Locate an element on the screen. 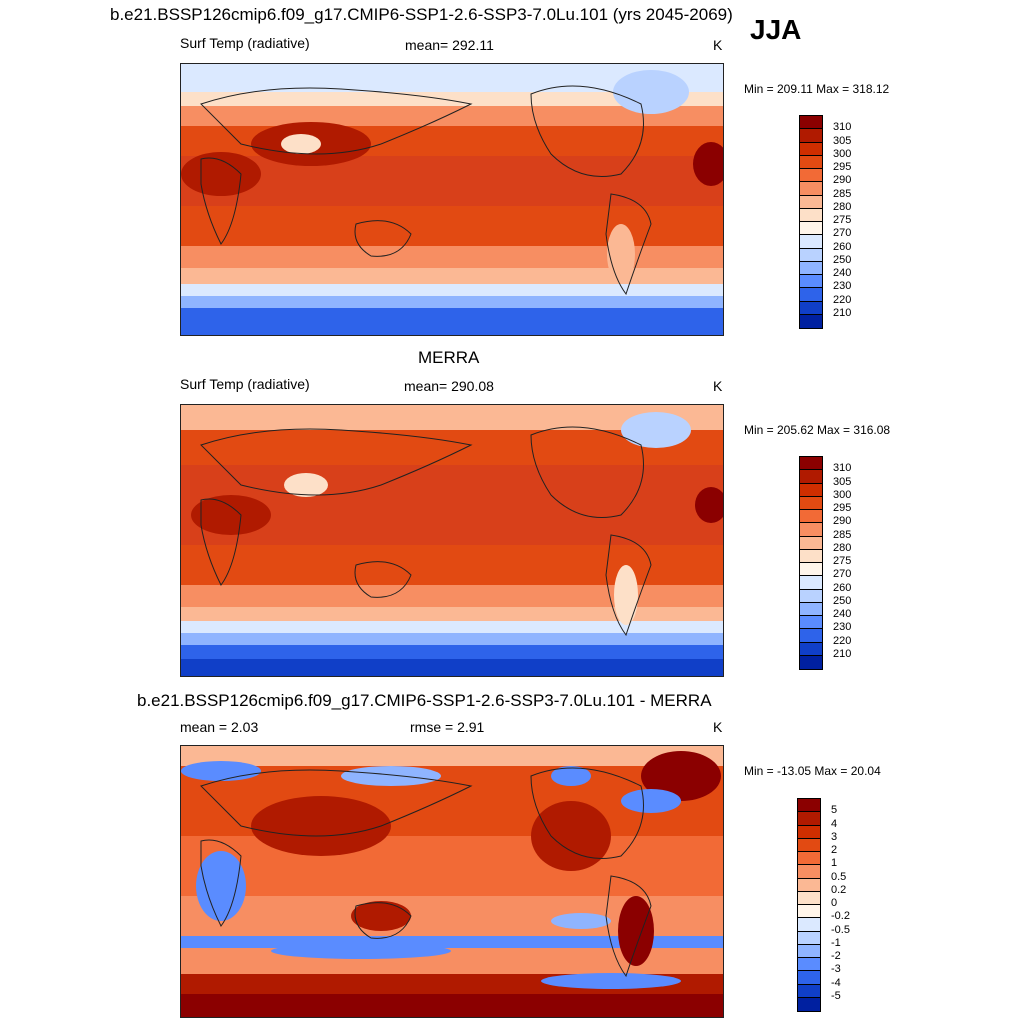  panel-2-units-label: K is located at coordinates (718, 386).